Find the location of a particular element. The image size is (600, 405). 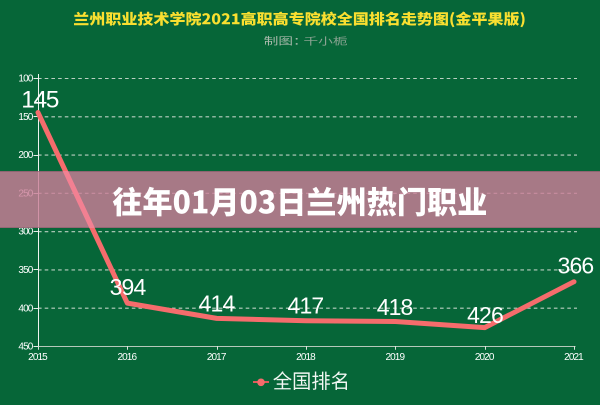

svg-text: 300 is located at coordinates (25, 232).